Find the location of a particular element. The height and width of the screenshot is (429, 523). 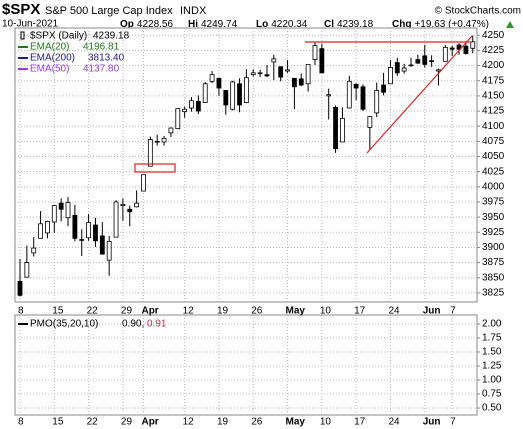

y-tick-label: 3925 is located at coordinates (493, 232).